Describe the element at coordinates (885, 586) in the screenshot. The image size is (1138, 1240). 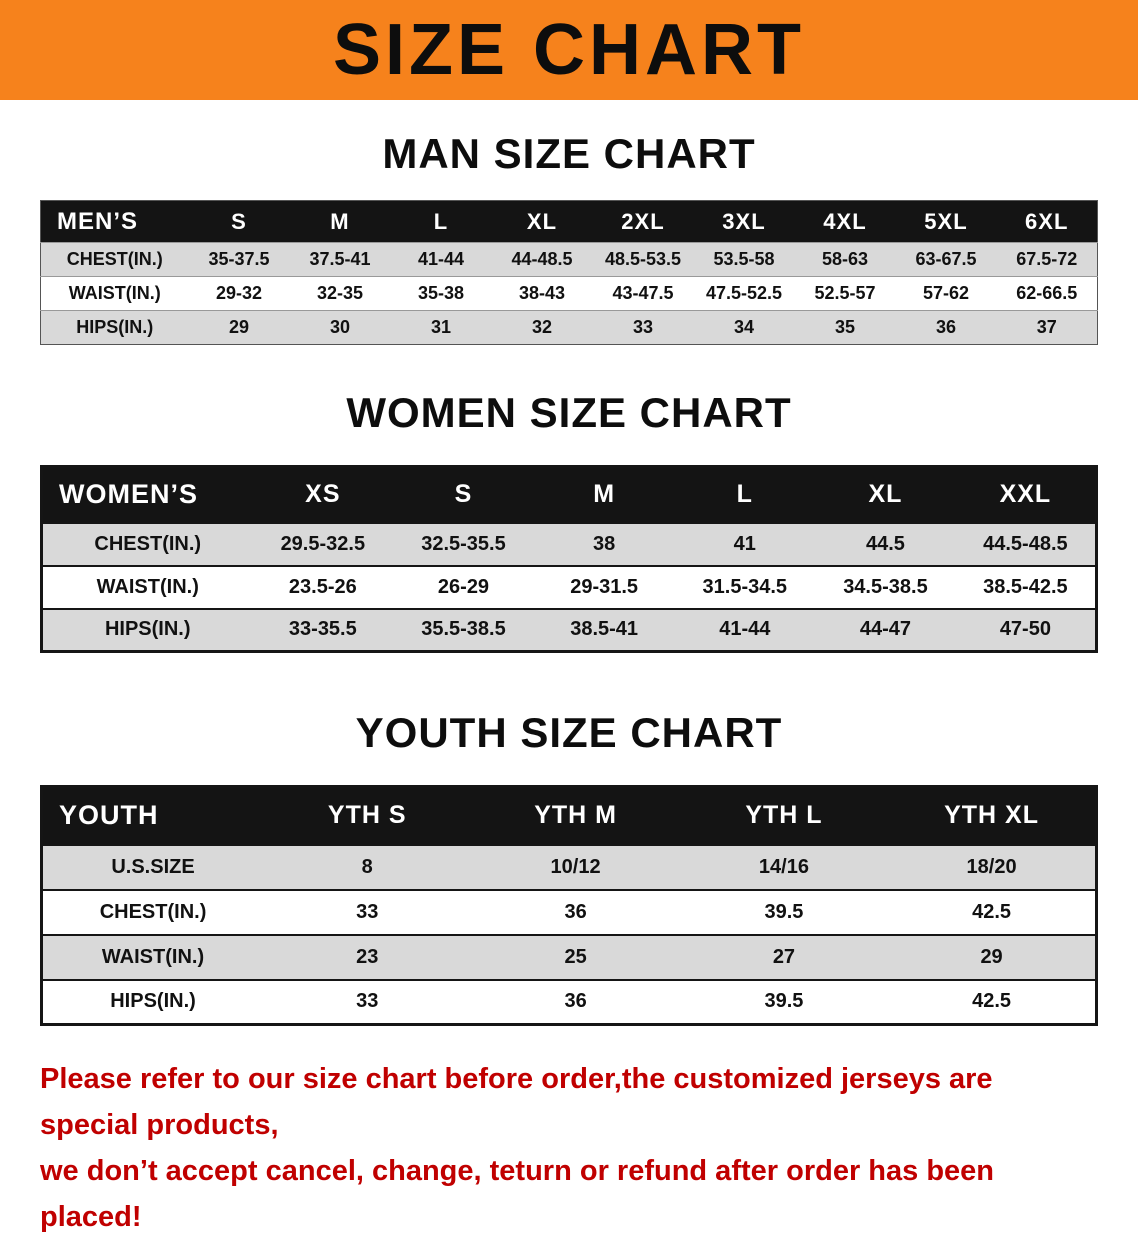
I see `measurement-value: 34.5-38.5` at that location.